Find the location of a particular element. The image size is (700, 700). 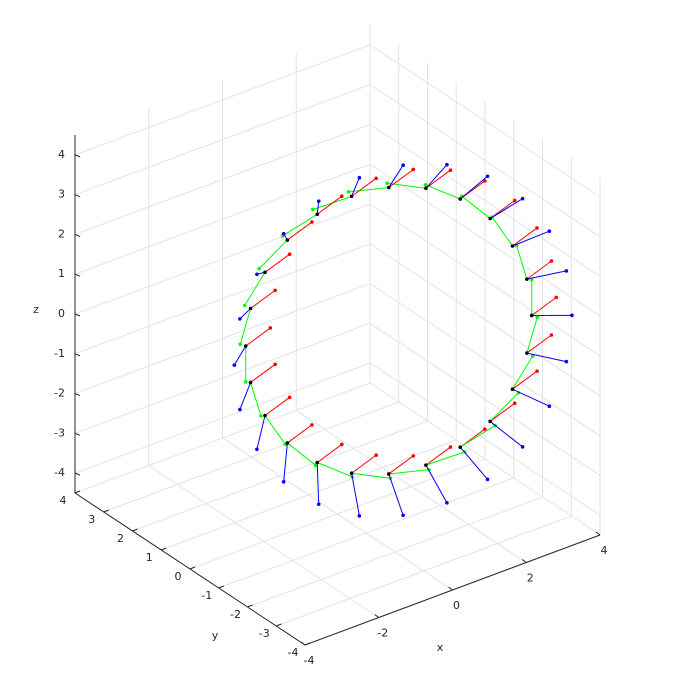

y-tick-label: -4 is located at coordinates (293, 652).